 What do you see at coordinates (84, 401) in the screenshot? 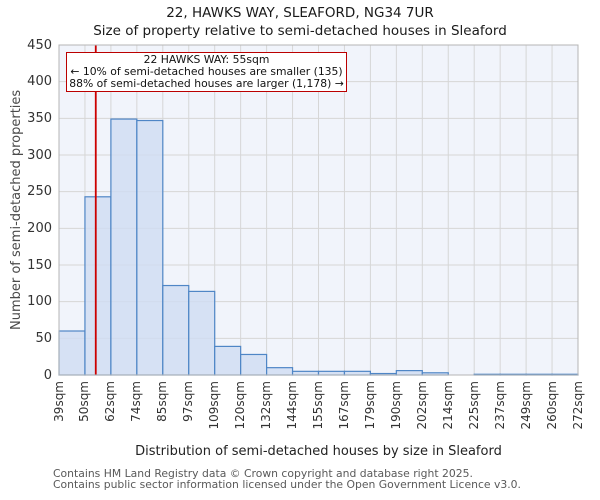
I see `x-tick-label: 50sqm` at bounding box center [84, 401].